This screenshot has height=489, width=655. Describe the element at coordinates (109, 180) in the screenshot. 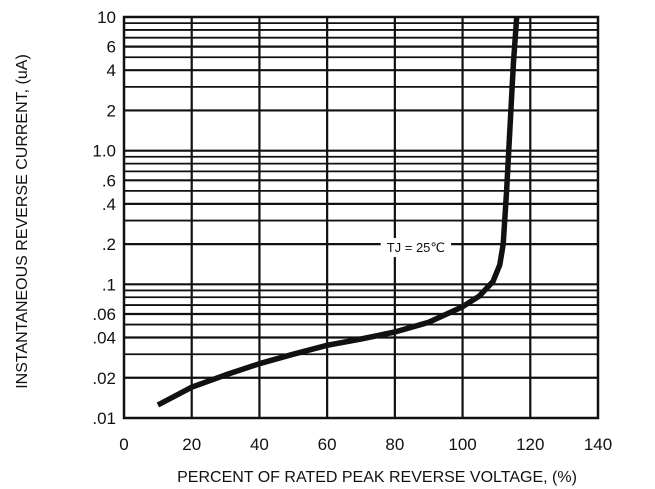

I see `y-tick-label: .6` at that location.